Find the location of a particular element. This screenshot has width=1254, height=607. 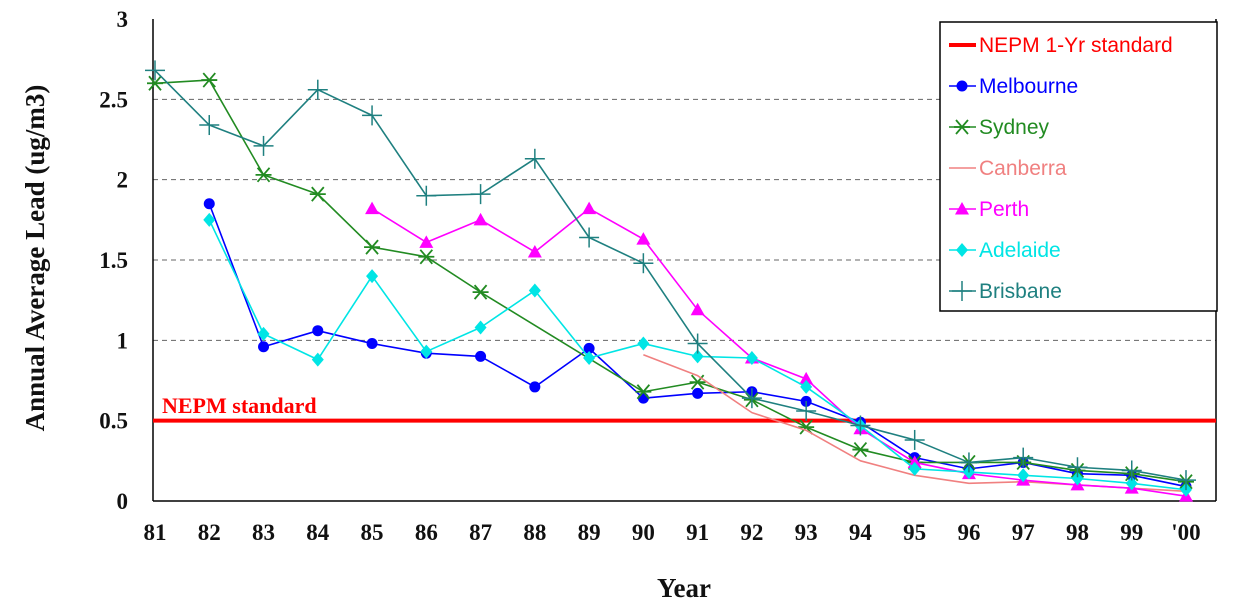

x-tick-label: 89 is located at coordinates (589, 532).